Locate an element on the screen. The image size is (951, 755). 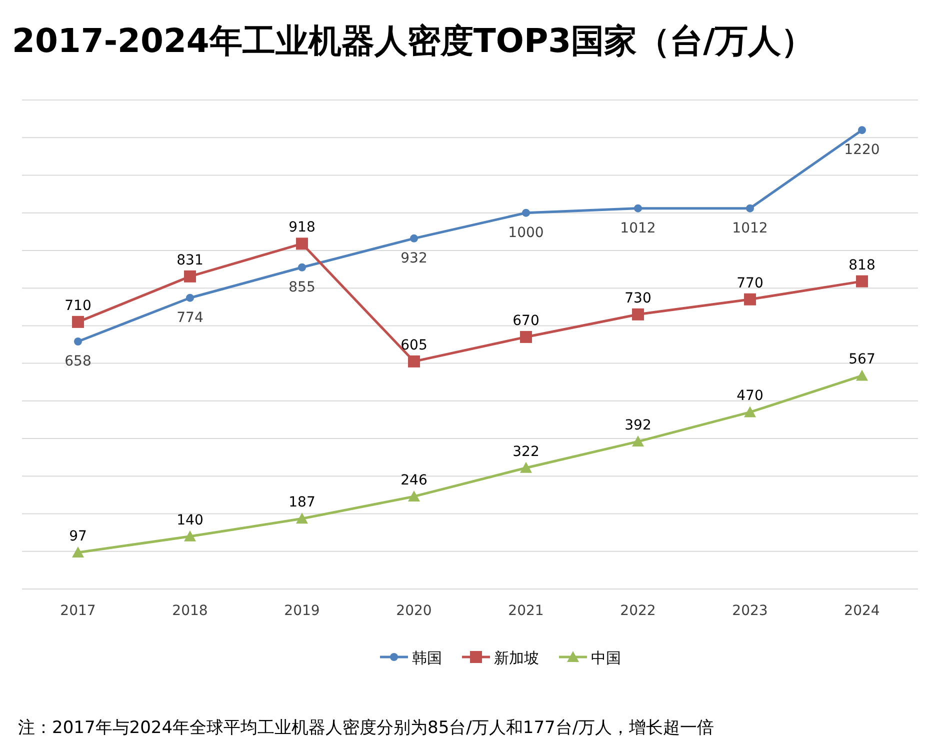
data-label: 470 is located at coordinates (750, 396).